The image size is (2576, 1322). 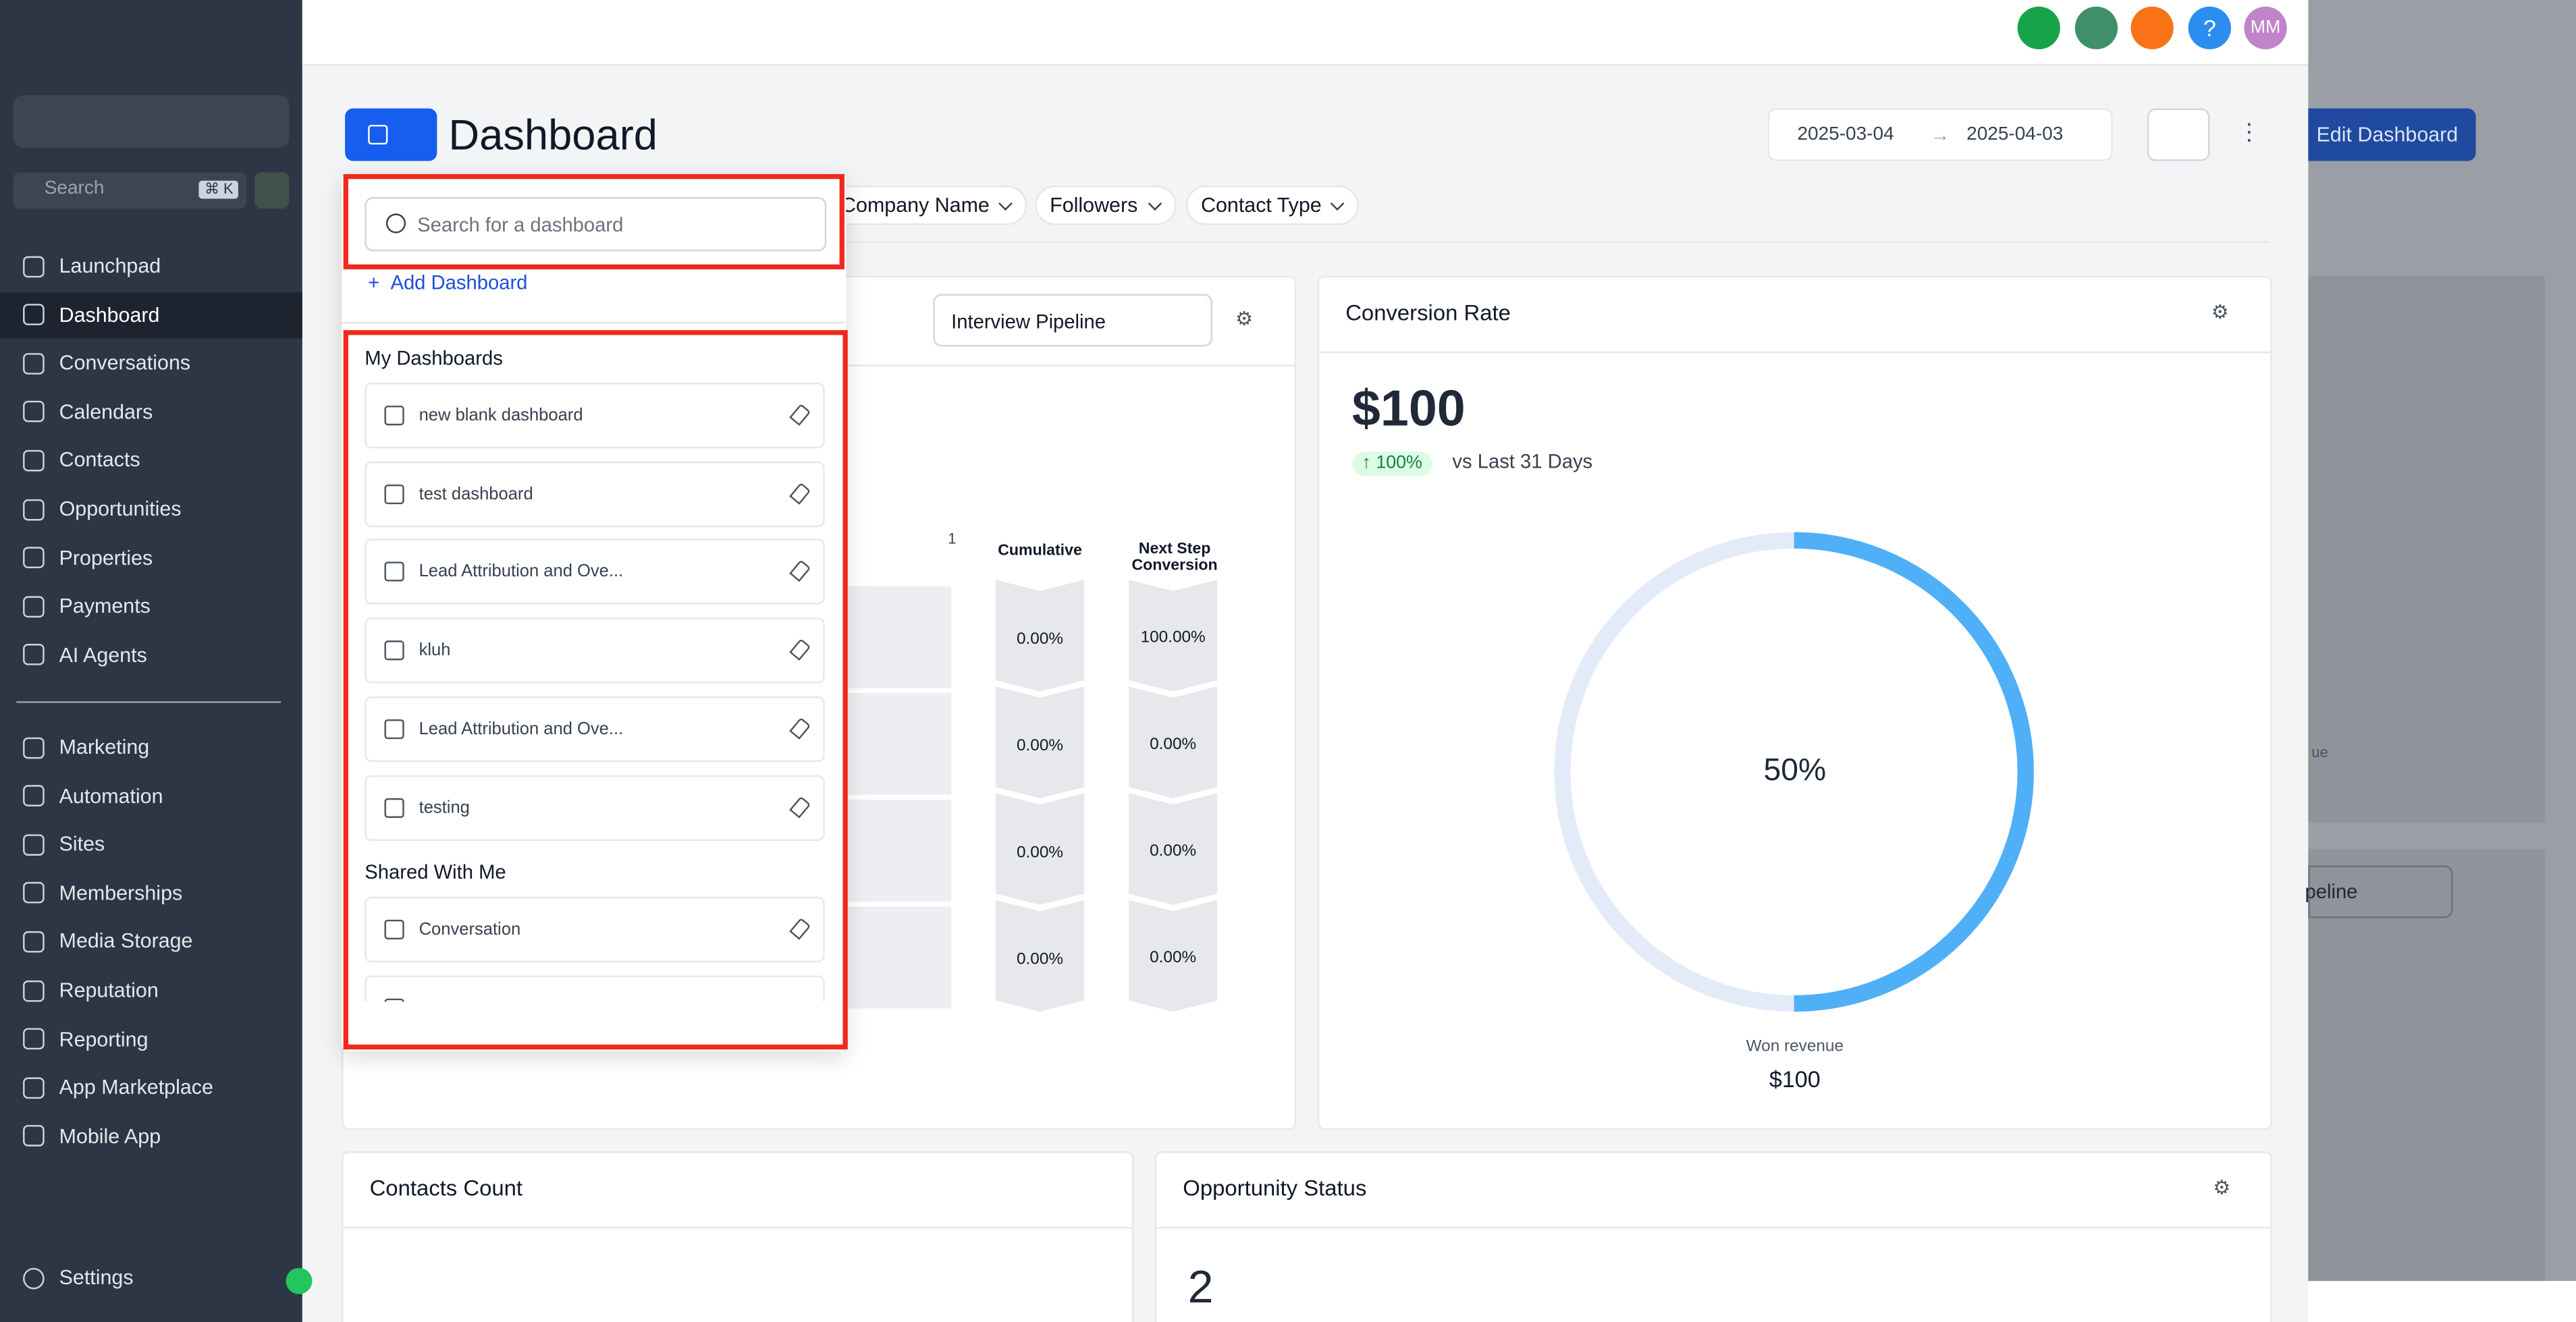 What do you see at coordinates (501, 416) in the screenshot?
I see `dashboard-name: new blank dashboard` at bounding box center [501, 416].